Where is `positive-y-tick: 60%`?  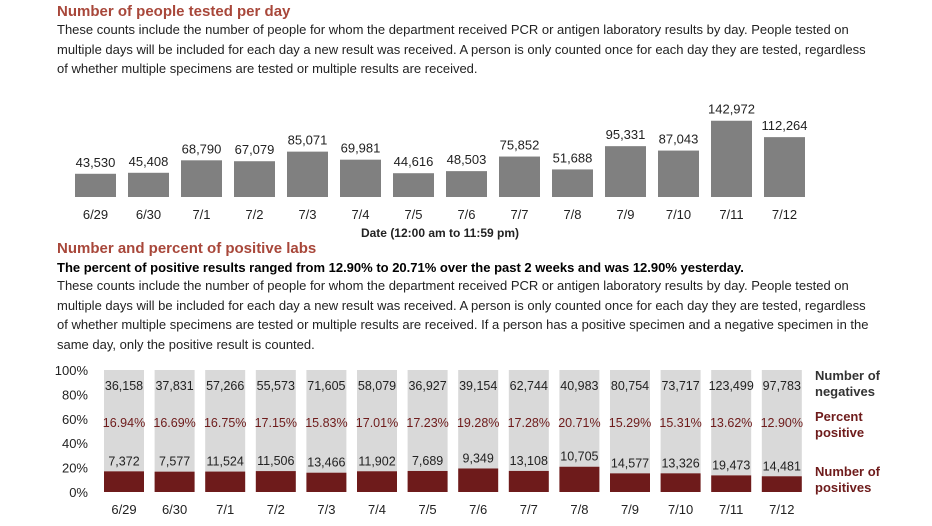 positive-y-tick: 60% is located at coordinates (75, 419).